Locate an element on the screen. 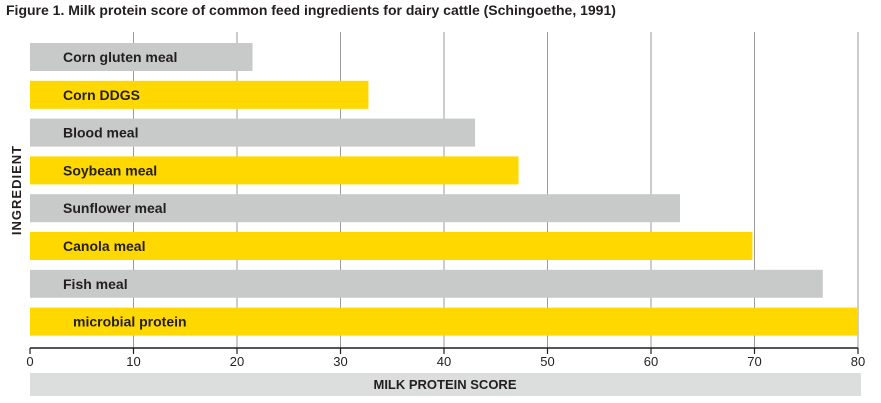 Image resolution: width=881 pixels, height=403 pixels. x-axis-label-band is located at coordinates (445, 384).